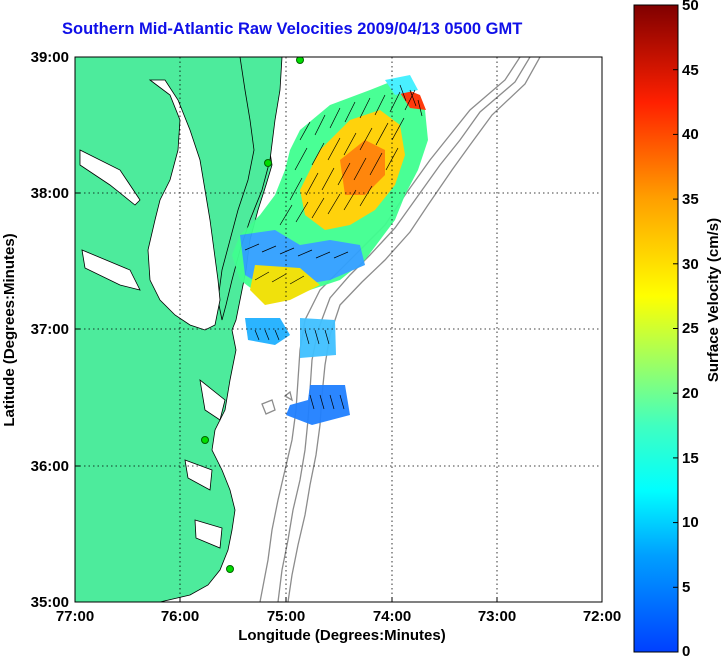 The width and height of the screenshot is (724, 659). I want to click on colorbar-tick-label: 5, so click(686, 587).